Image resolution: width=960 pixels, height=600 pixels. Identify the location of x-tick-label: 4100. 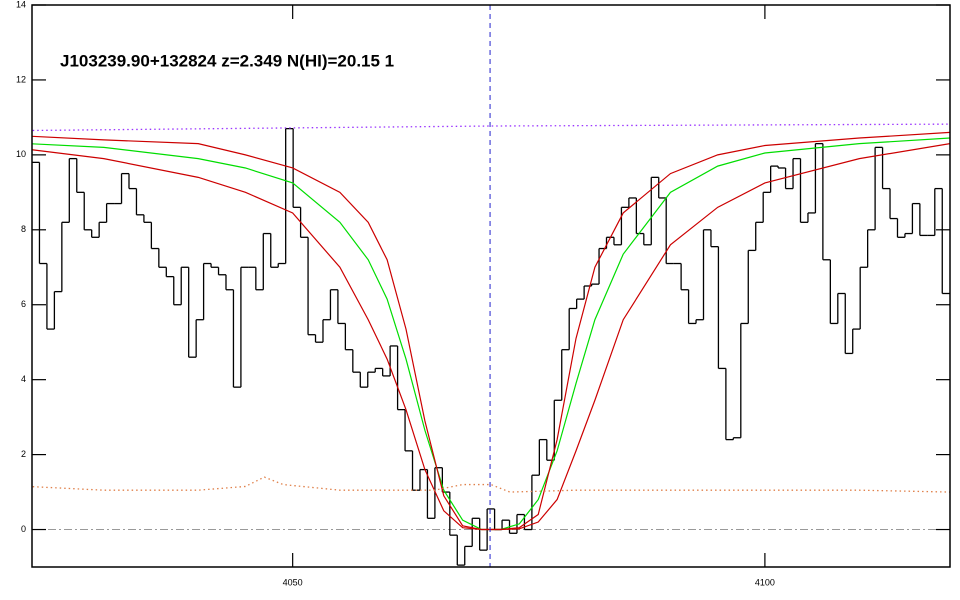
(765, 582).